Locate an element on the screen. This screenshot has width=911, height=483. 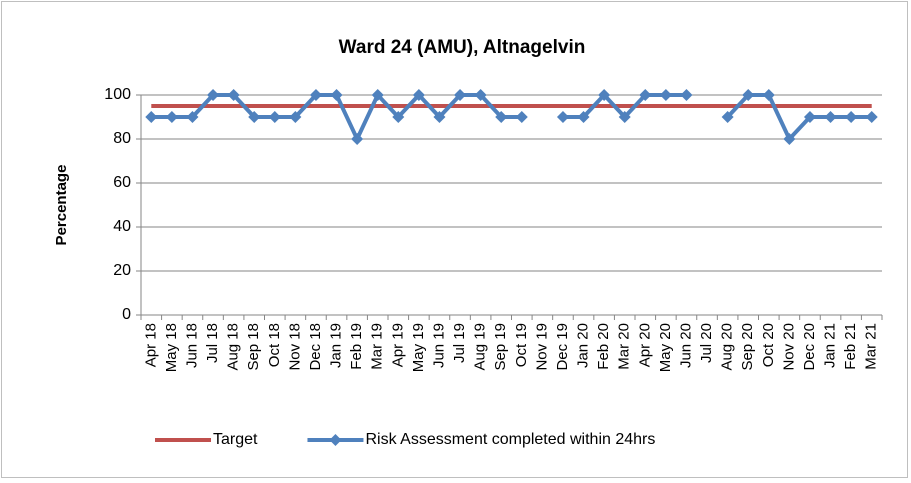
x-tick-label: Jan 20 is located at coordinates (583, 345).